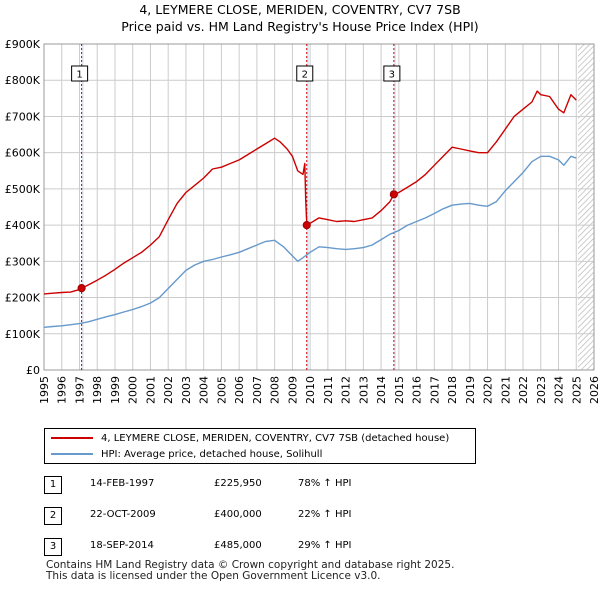 Image resolution: width=600 pixels, height=590 pixels. What do you see at coordinates (122, 545) in the screenshot?
I see `sale-date: 18-SEP-2014` at bounding box center [122, 545].